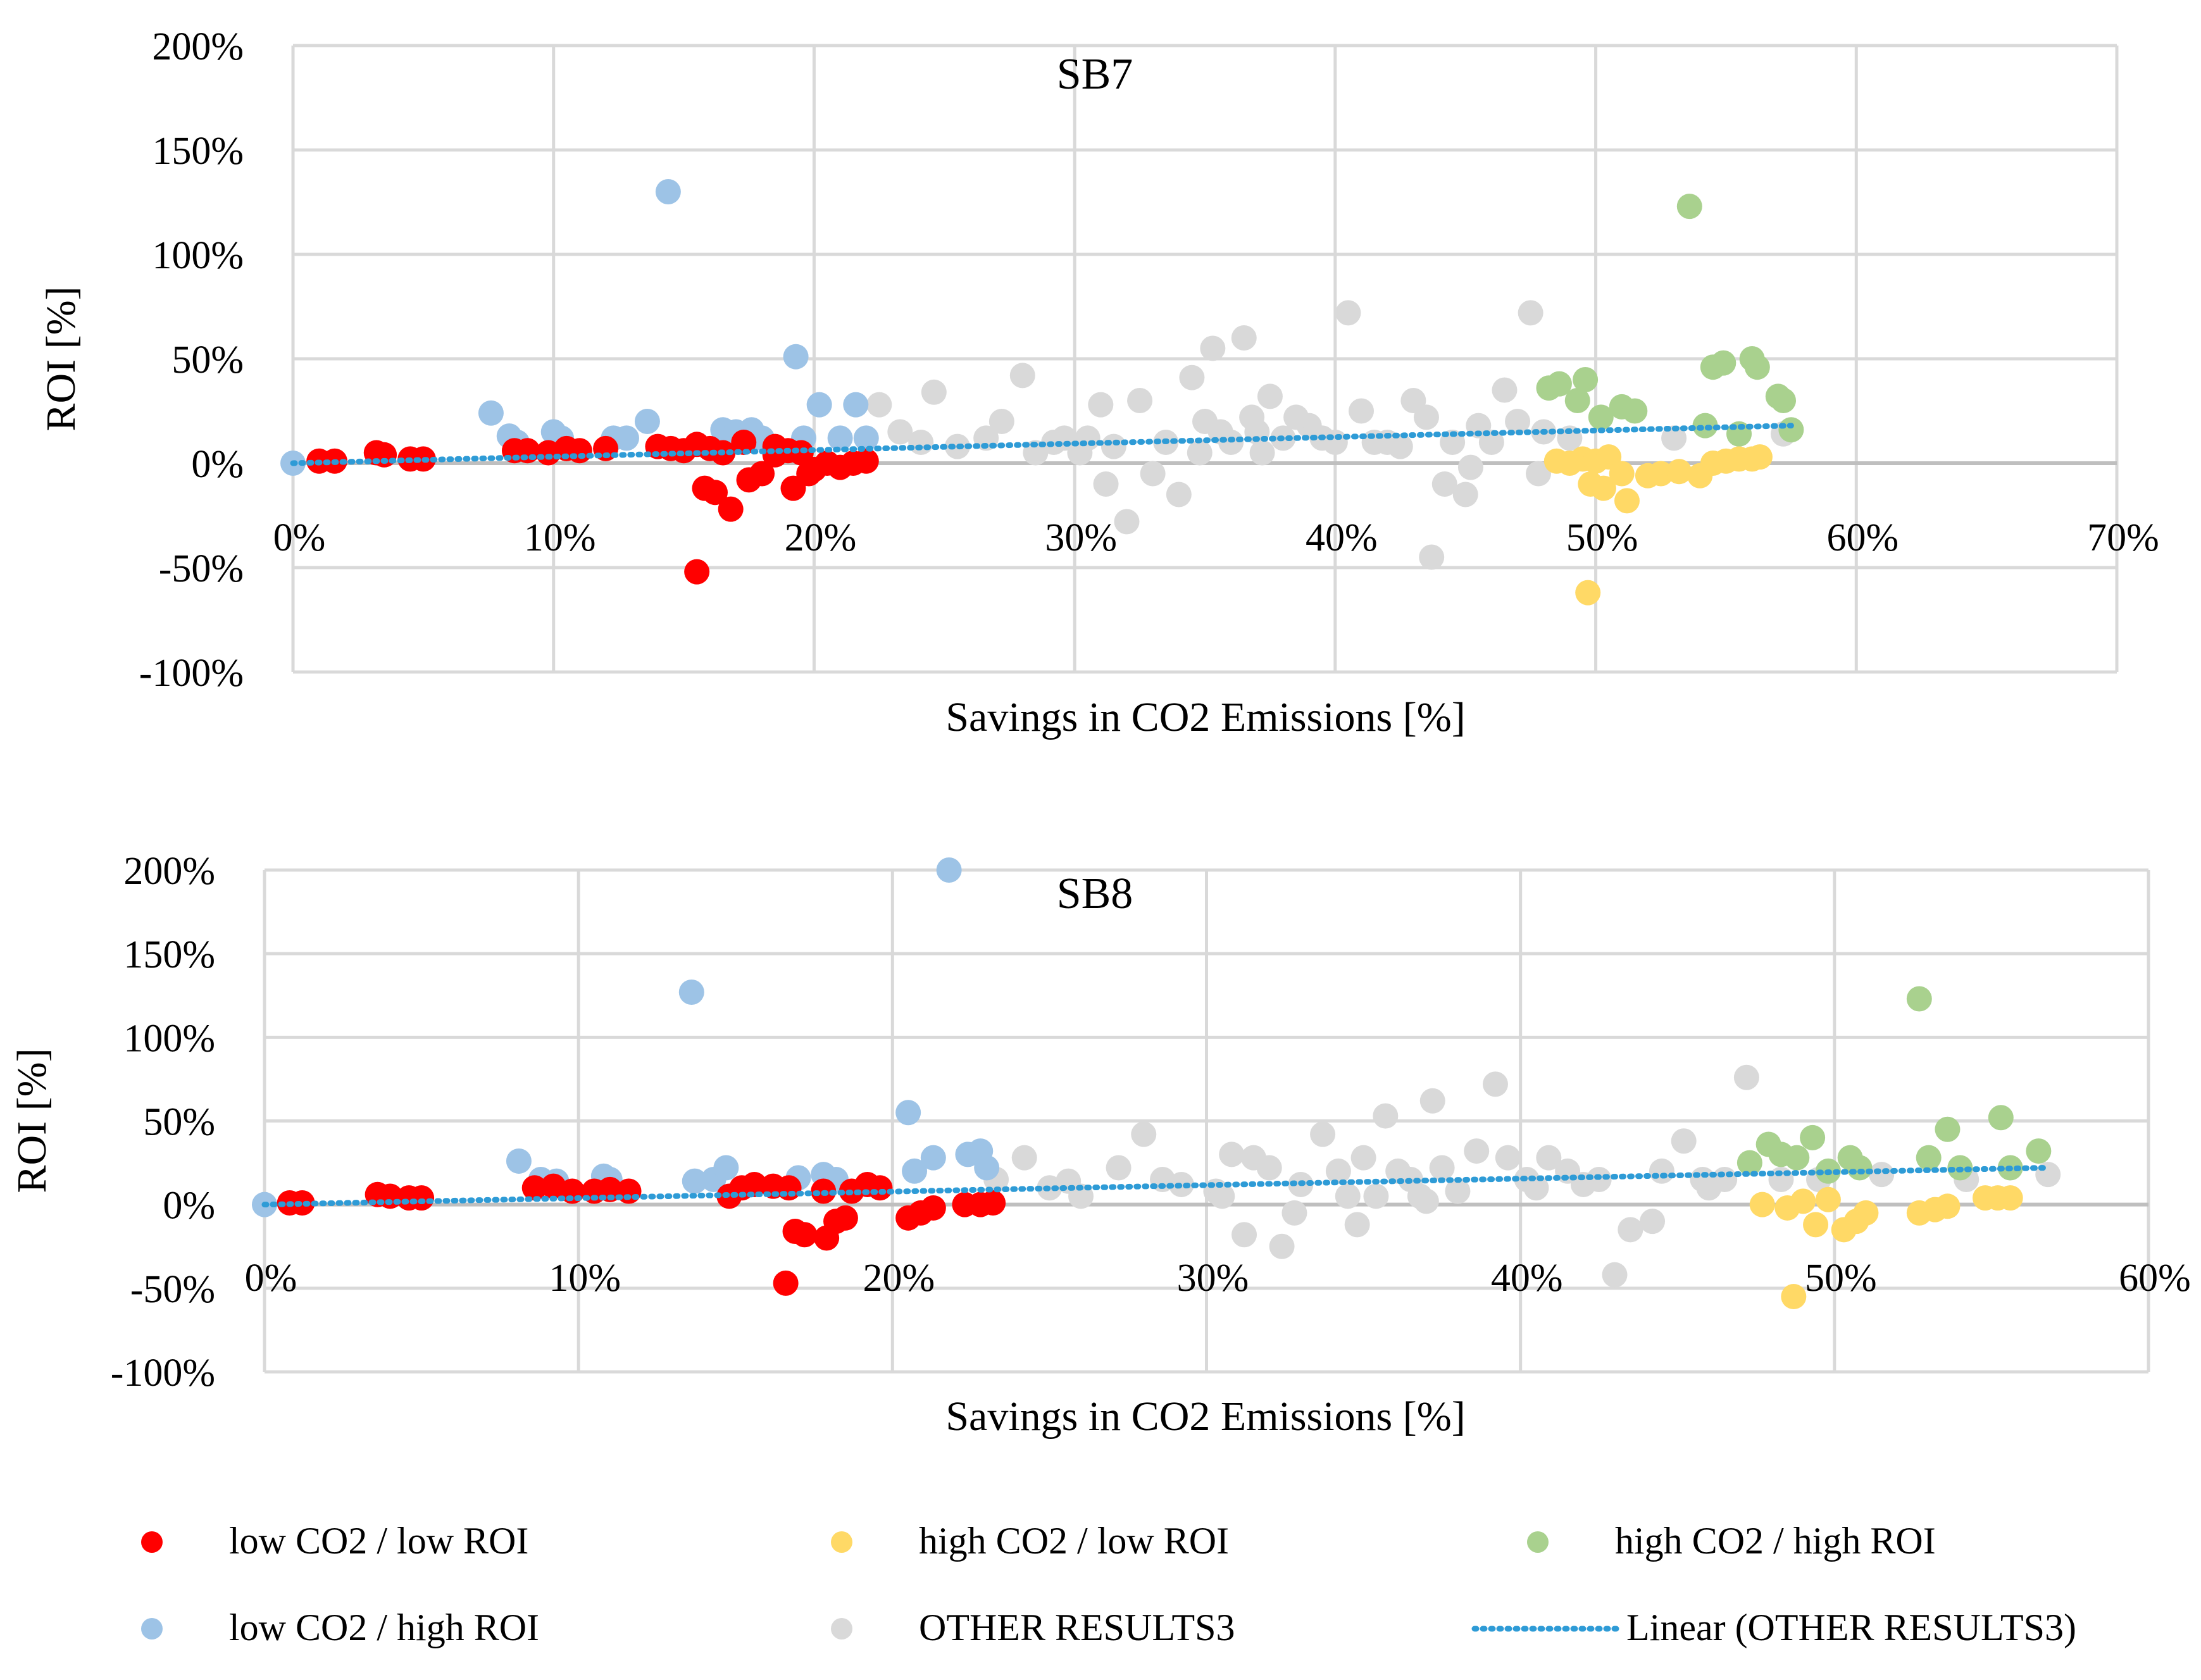 This screenshot has width=2201, height=1680. What do you see at coordinates (334, 1541) in the screenshot?
I see `legend-item-low-low: low CO2 / low ROI` at bounding box center [334, 1541].